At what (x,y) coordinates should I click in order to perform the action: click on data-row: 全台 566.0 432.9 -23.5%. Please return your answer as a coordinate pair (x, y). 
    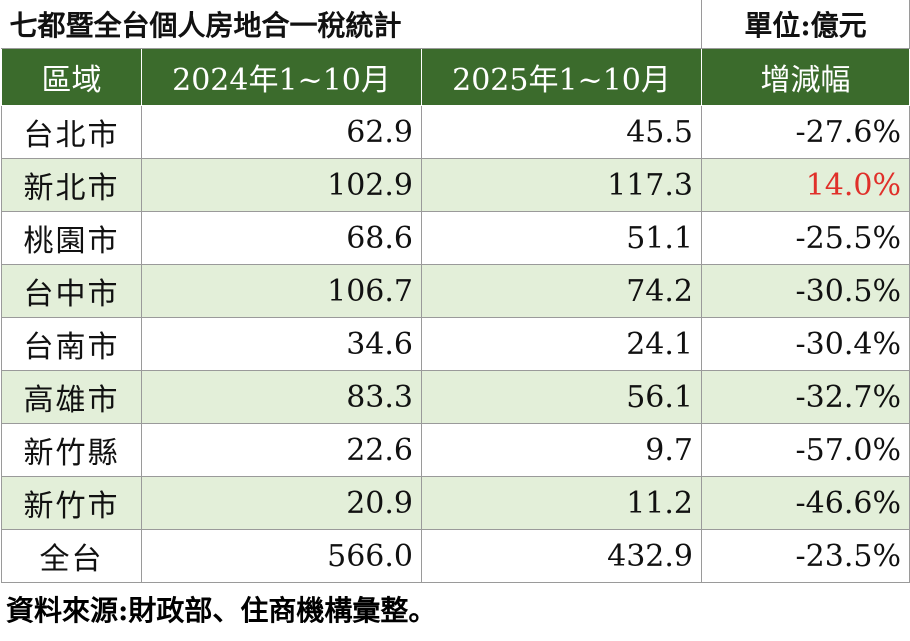
    Looking at the image, I should click on (455, 556).